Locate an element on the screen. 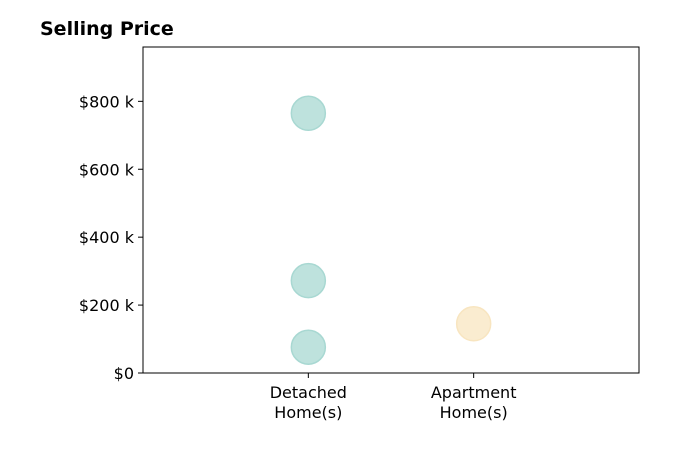 This screenshot has width=679, height=462. x-tick-label: Apartment is located at coordinates (474, 392).